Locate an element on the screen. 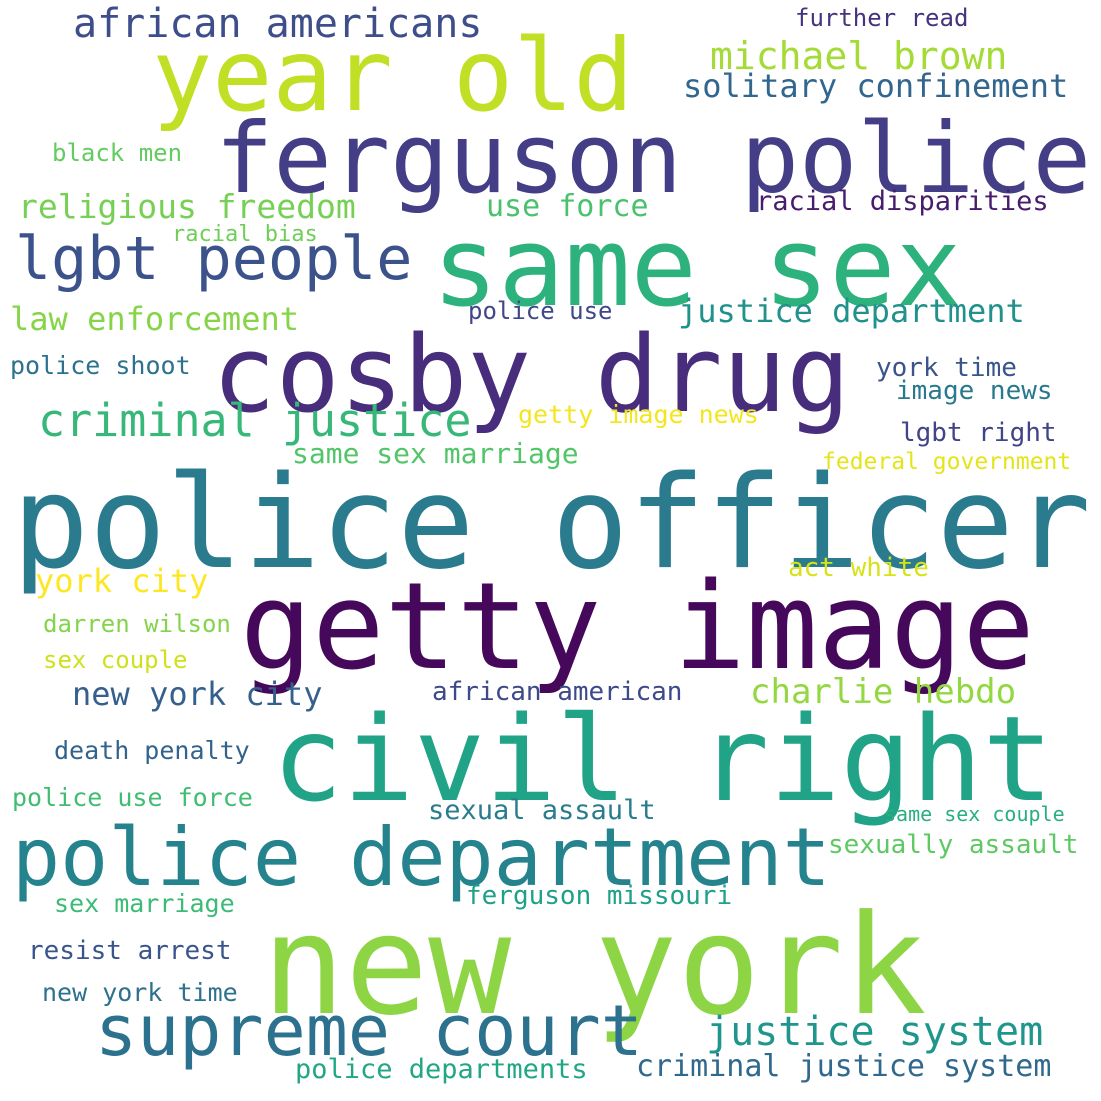 This screenshot has width=1101, height=1101. word-sex-marriage: sex marriage is located at coordinates (144, 903).